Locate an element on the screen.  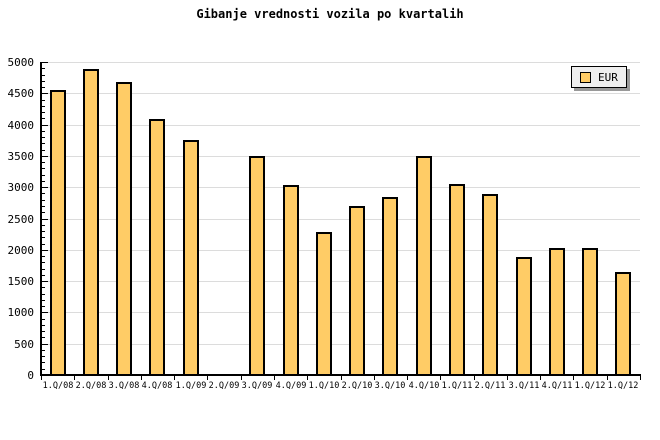
bar-2.Q/10 is located at coordinates (357, 290).